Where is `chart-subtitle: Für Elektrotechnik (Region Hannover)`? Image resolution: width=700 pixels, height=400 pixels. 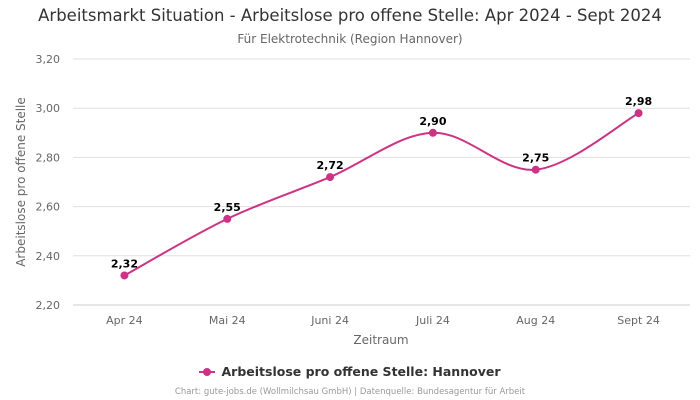 chart-subtitle: Für Elektrotechnik (Region Hannover) is located at coordinates (350, 39).